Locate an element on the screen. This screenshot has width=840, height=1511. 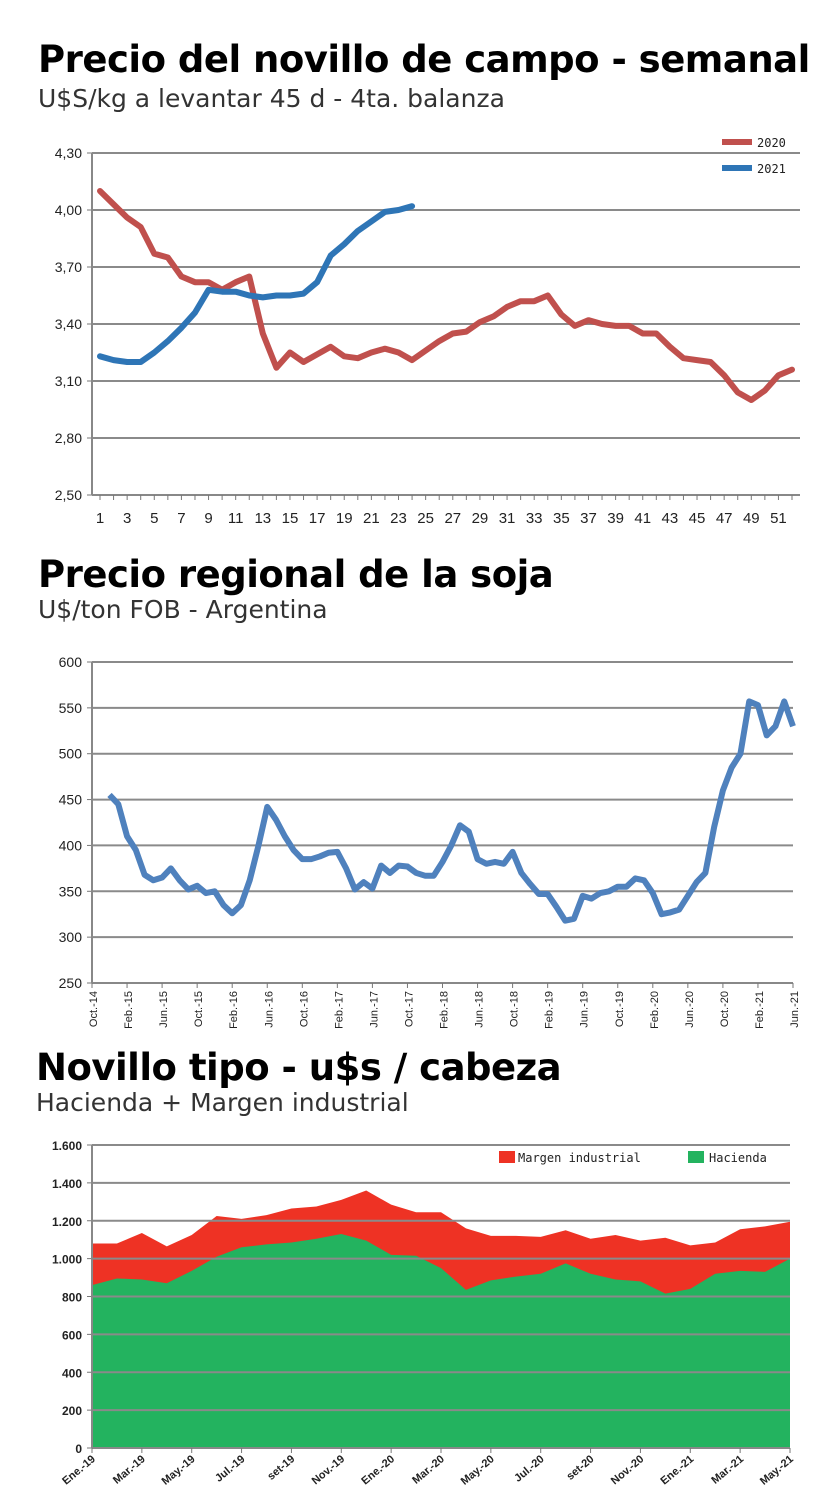
chart3-subtitle: Hacienda + Margen industrial is located at coordinates (222, 1102).